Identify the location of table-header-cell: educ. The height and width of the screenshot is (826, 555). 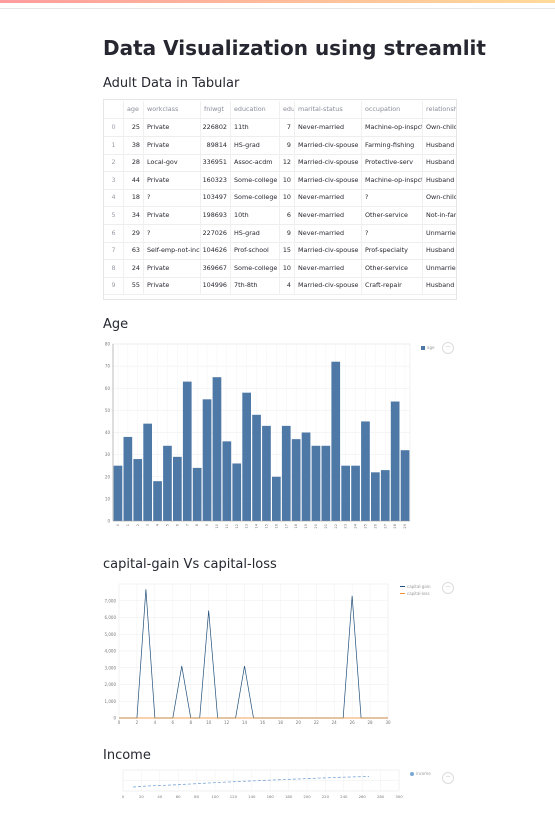
(287, 109).